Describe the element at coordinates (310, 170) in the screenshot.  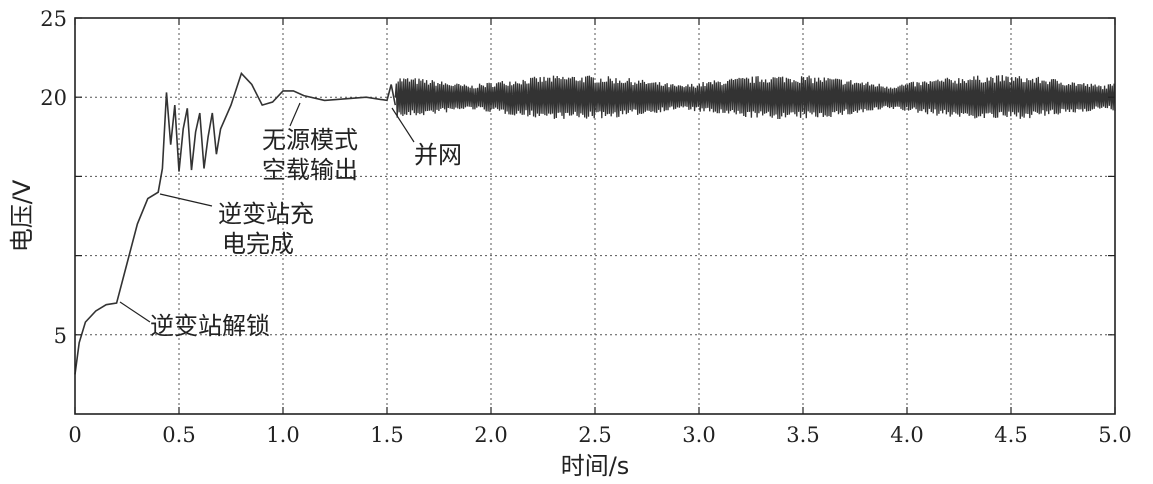
I see `annotation-text: 空载输出` at that location.